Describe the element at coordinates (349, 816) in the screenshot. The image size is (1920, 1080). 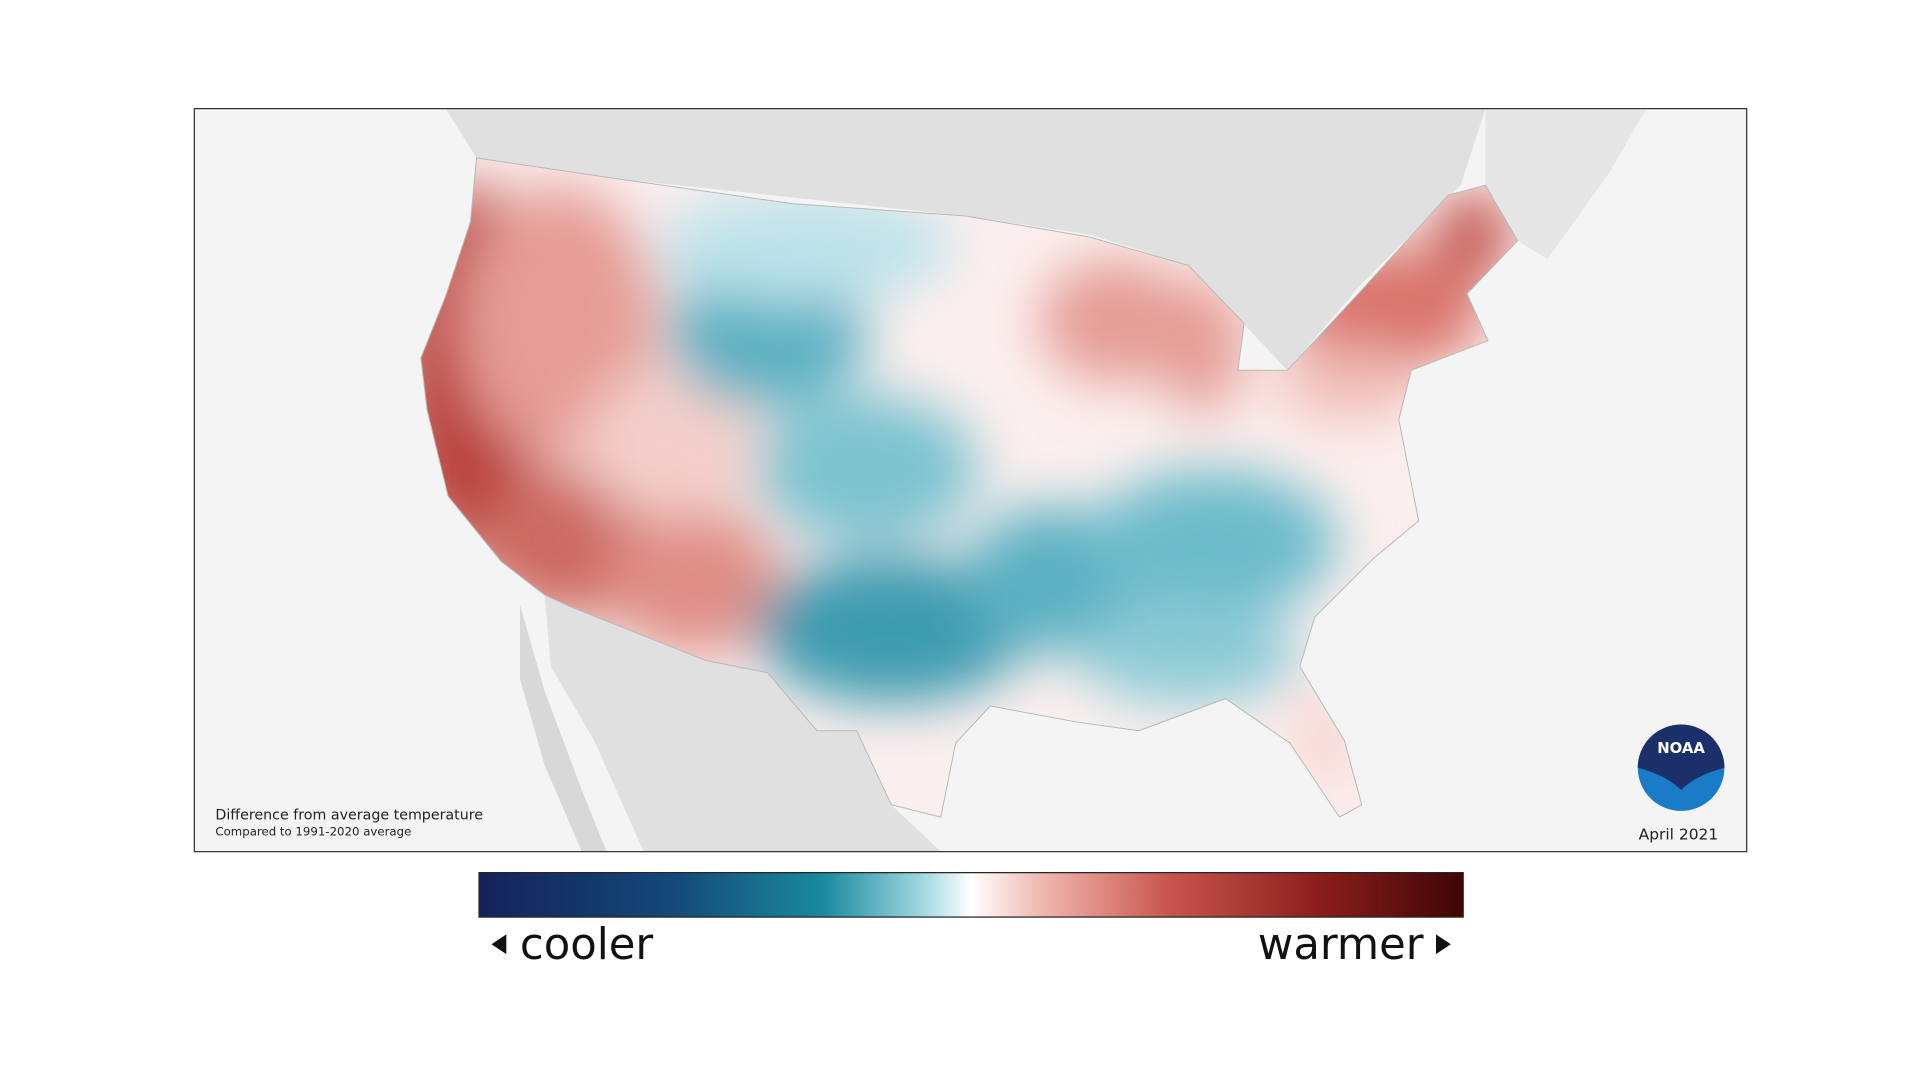
I see `caption-title: Difference from average temperature` at that location.